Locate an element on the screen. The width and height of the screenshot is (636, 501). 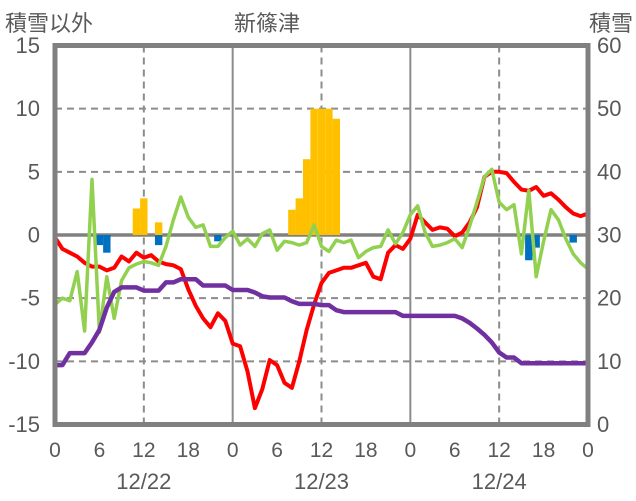
left-axis-tick-label: 5 is located at coordinates (34, 171).